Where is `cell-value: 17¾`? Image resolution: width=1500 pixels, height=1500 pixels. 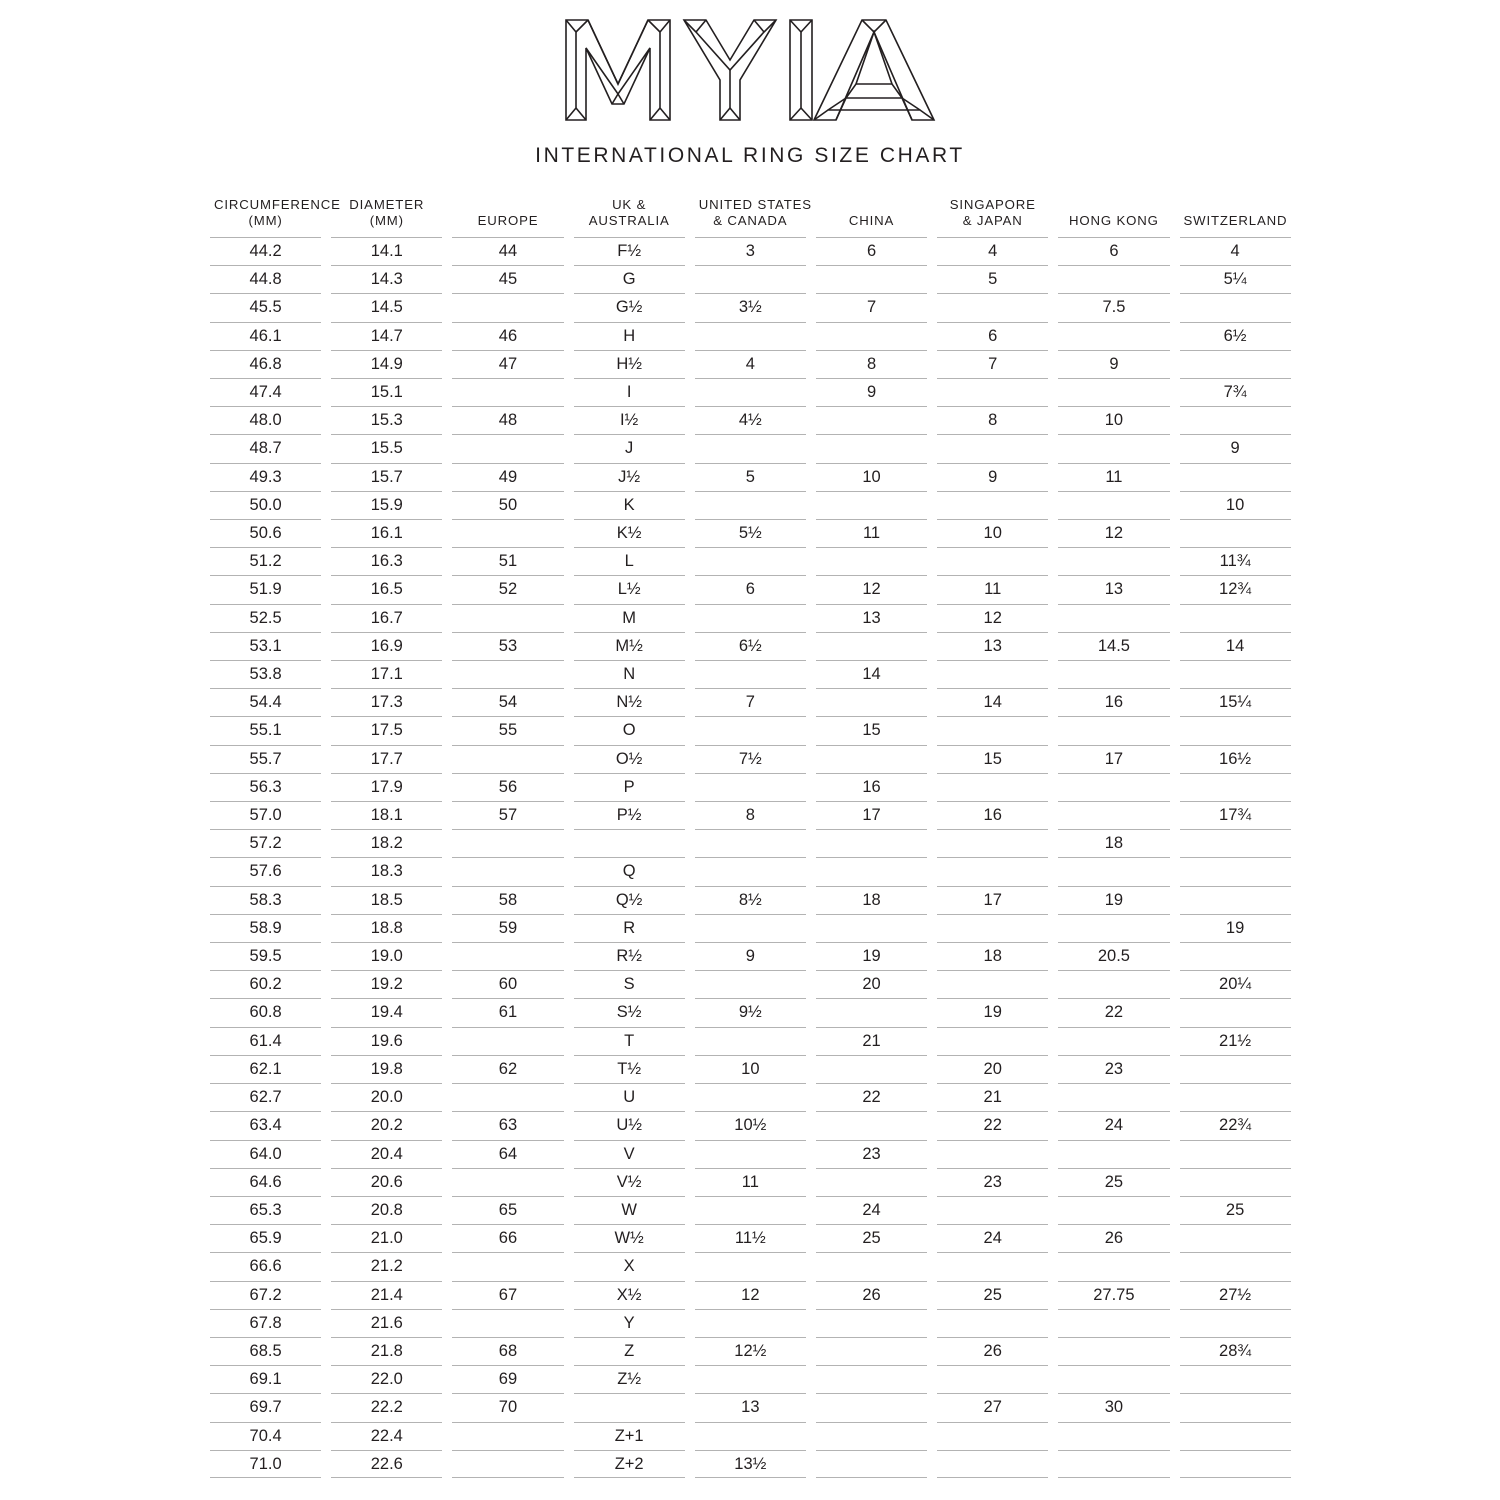
cell-value: 17¾ is located at coordinates (1235, 815).